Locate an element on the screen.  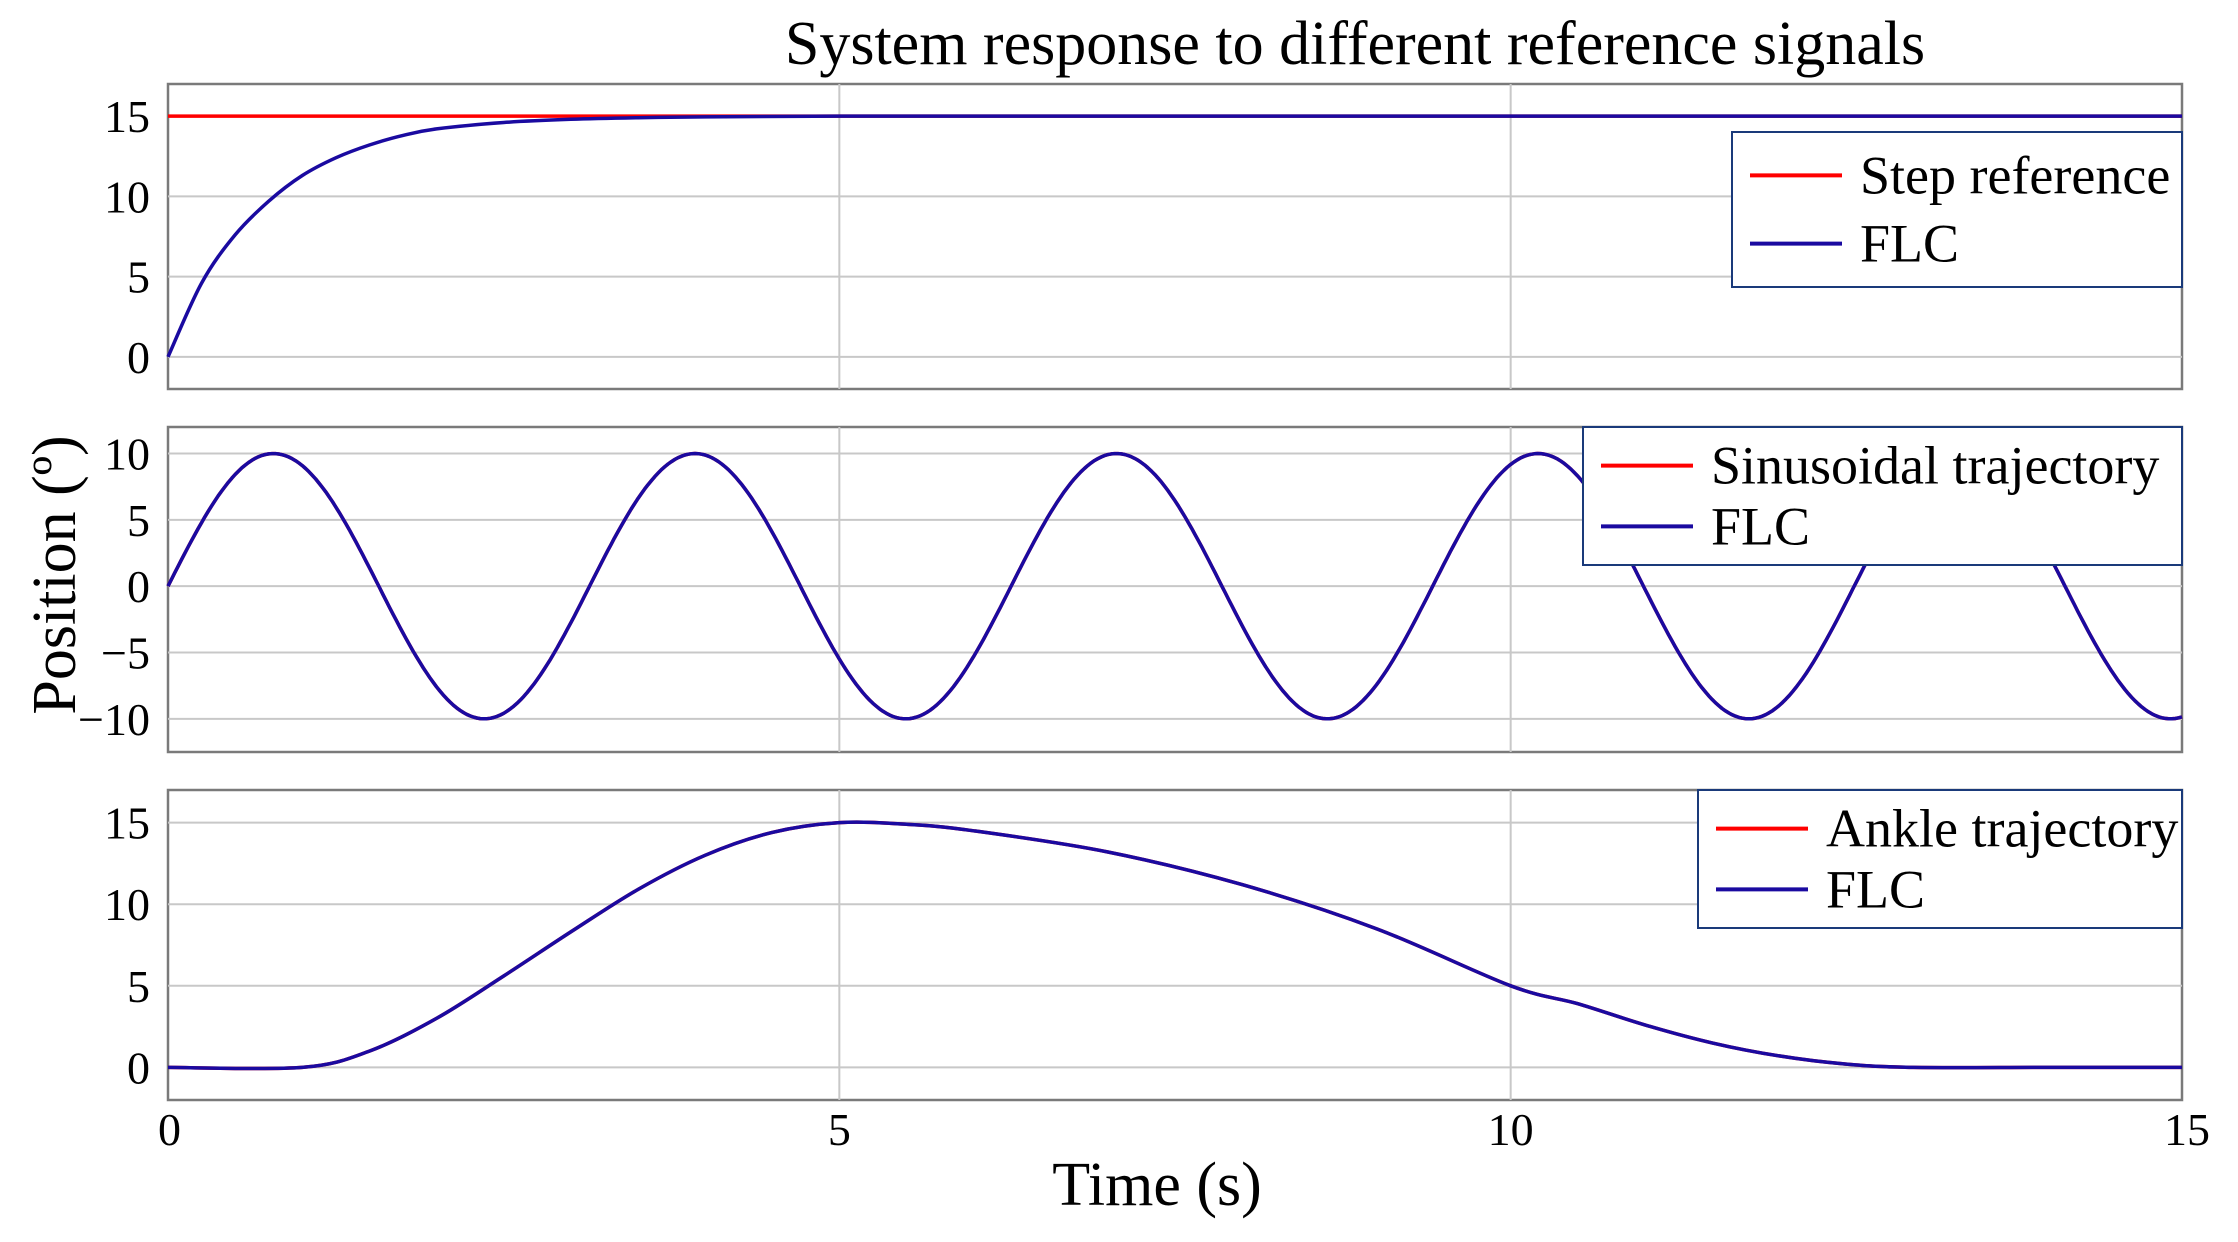
legend-label: Ankle trajectory is located at coordinates (2002, 829).